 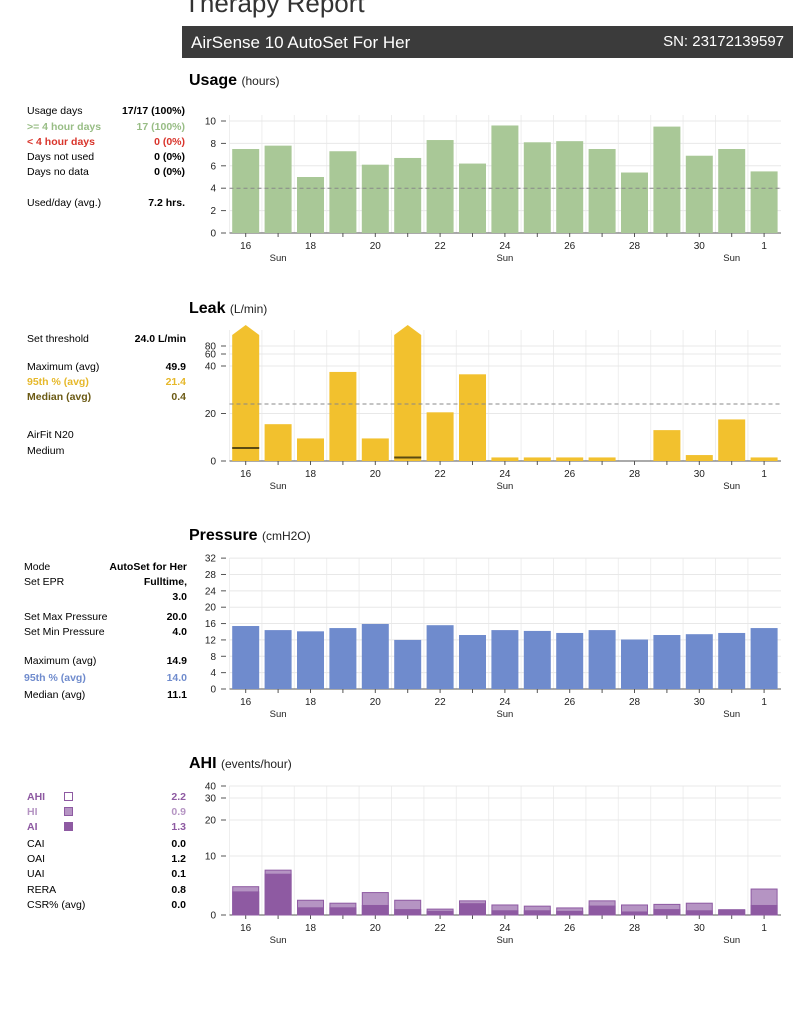 I want to click on serial-number: SN: 23172139597, so click(x=723, y=41).